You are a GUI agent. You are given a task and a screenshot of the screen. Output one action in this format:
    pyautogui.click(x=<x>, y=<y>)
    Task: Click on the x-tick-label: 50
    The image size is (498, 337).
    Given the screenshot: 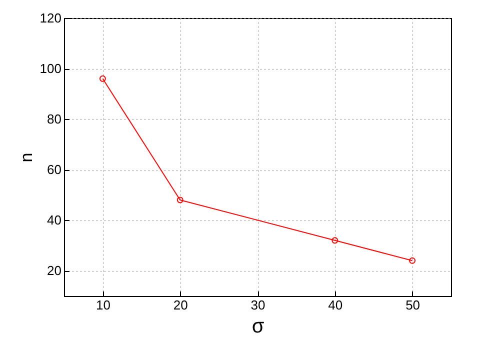 What is the action you would take?
    pyautogui.click(x=413, y=305)
    